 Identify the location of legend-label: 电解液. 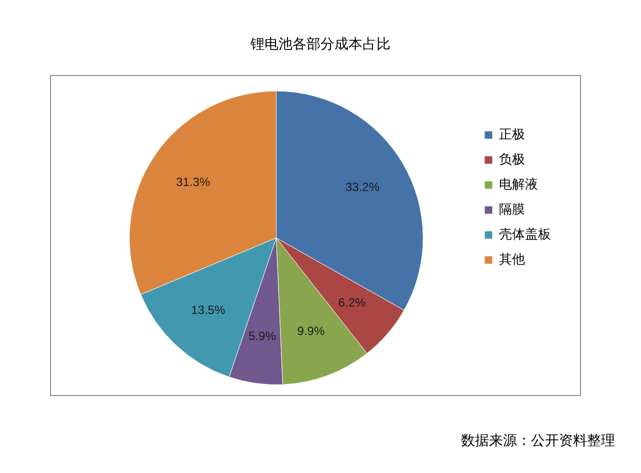
(518, 184).